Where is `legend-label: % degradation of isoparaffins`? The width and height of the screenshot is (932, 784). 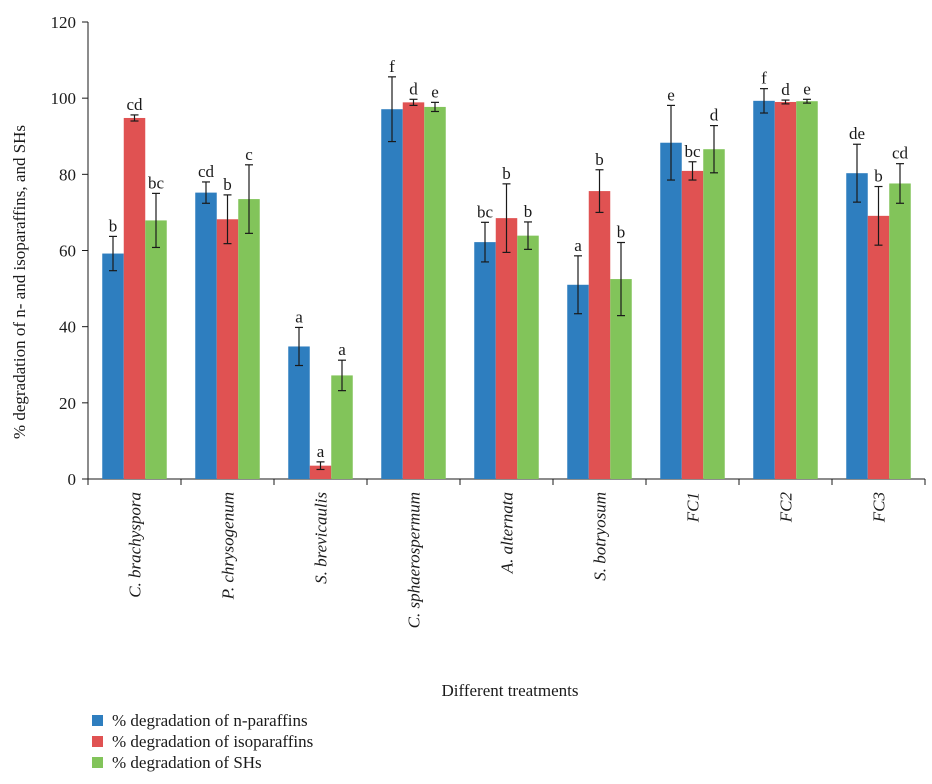 legend-label: % degradation of isoparaffins is located at coordinates (213, 741).